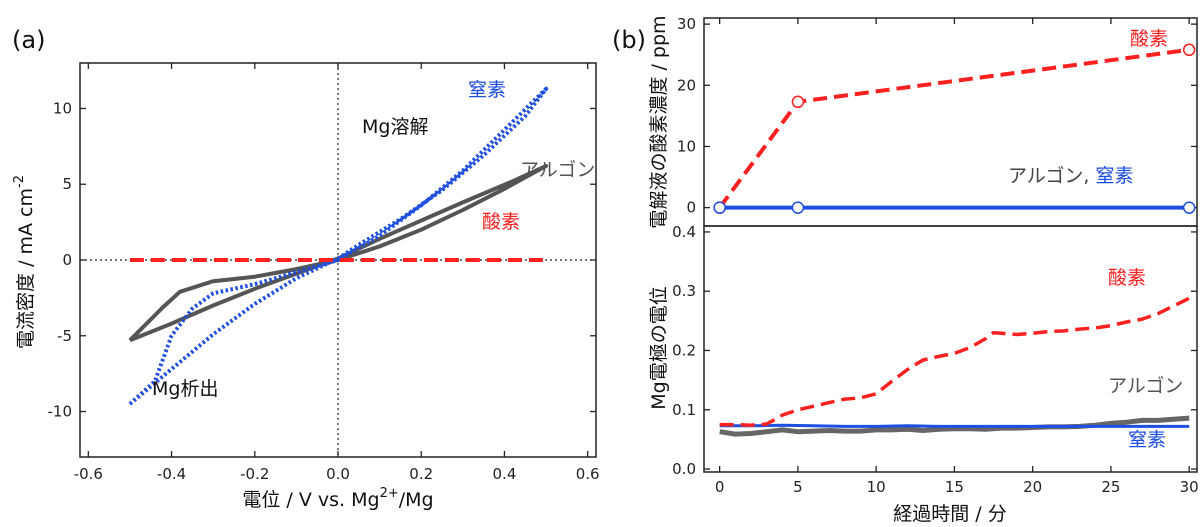 The image size is (1200, 527). What do you see at coordinates (588, 474) in the screenshot?
I see `cv-x-tick-label: 0.6` at bounding box center [588, 474].